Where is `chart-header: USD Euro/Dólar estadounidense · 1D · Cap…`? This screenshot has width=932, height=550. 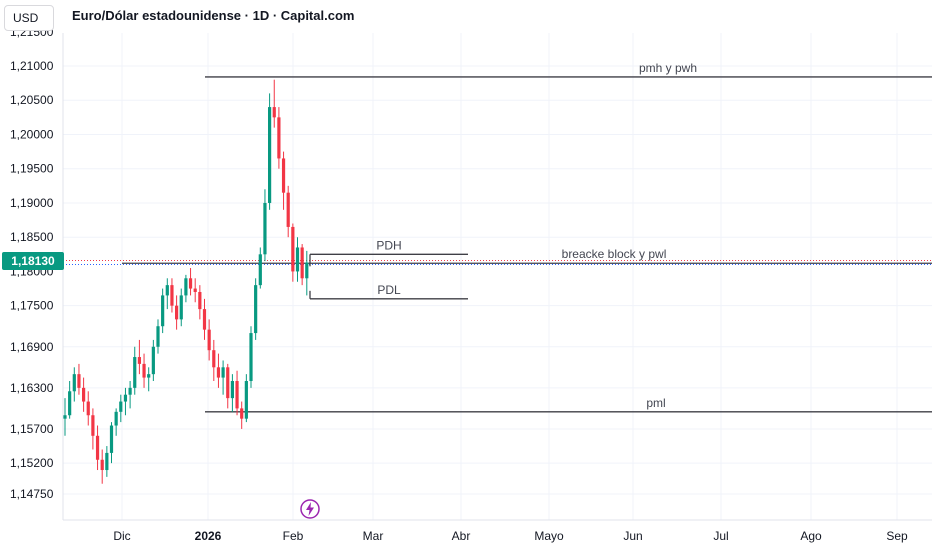 chart-header: USD Euro/Dólar estadounidense · 1D · Cap… is located at coordinates (466, 16).